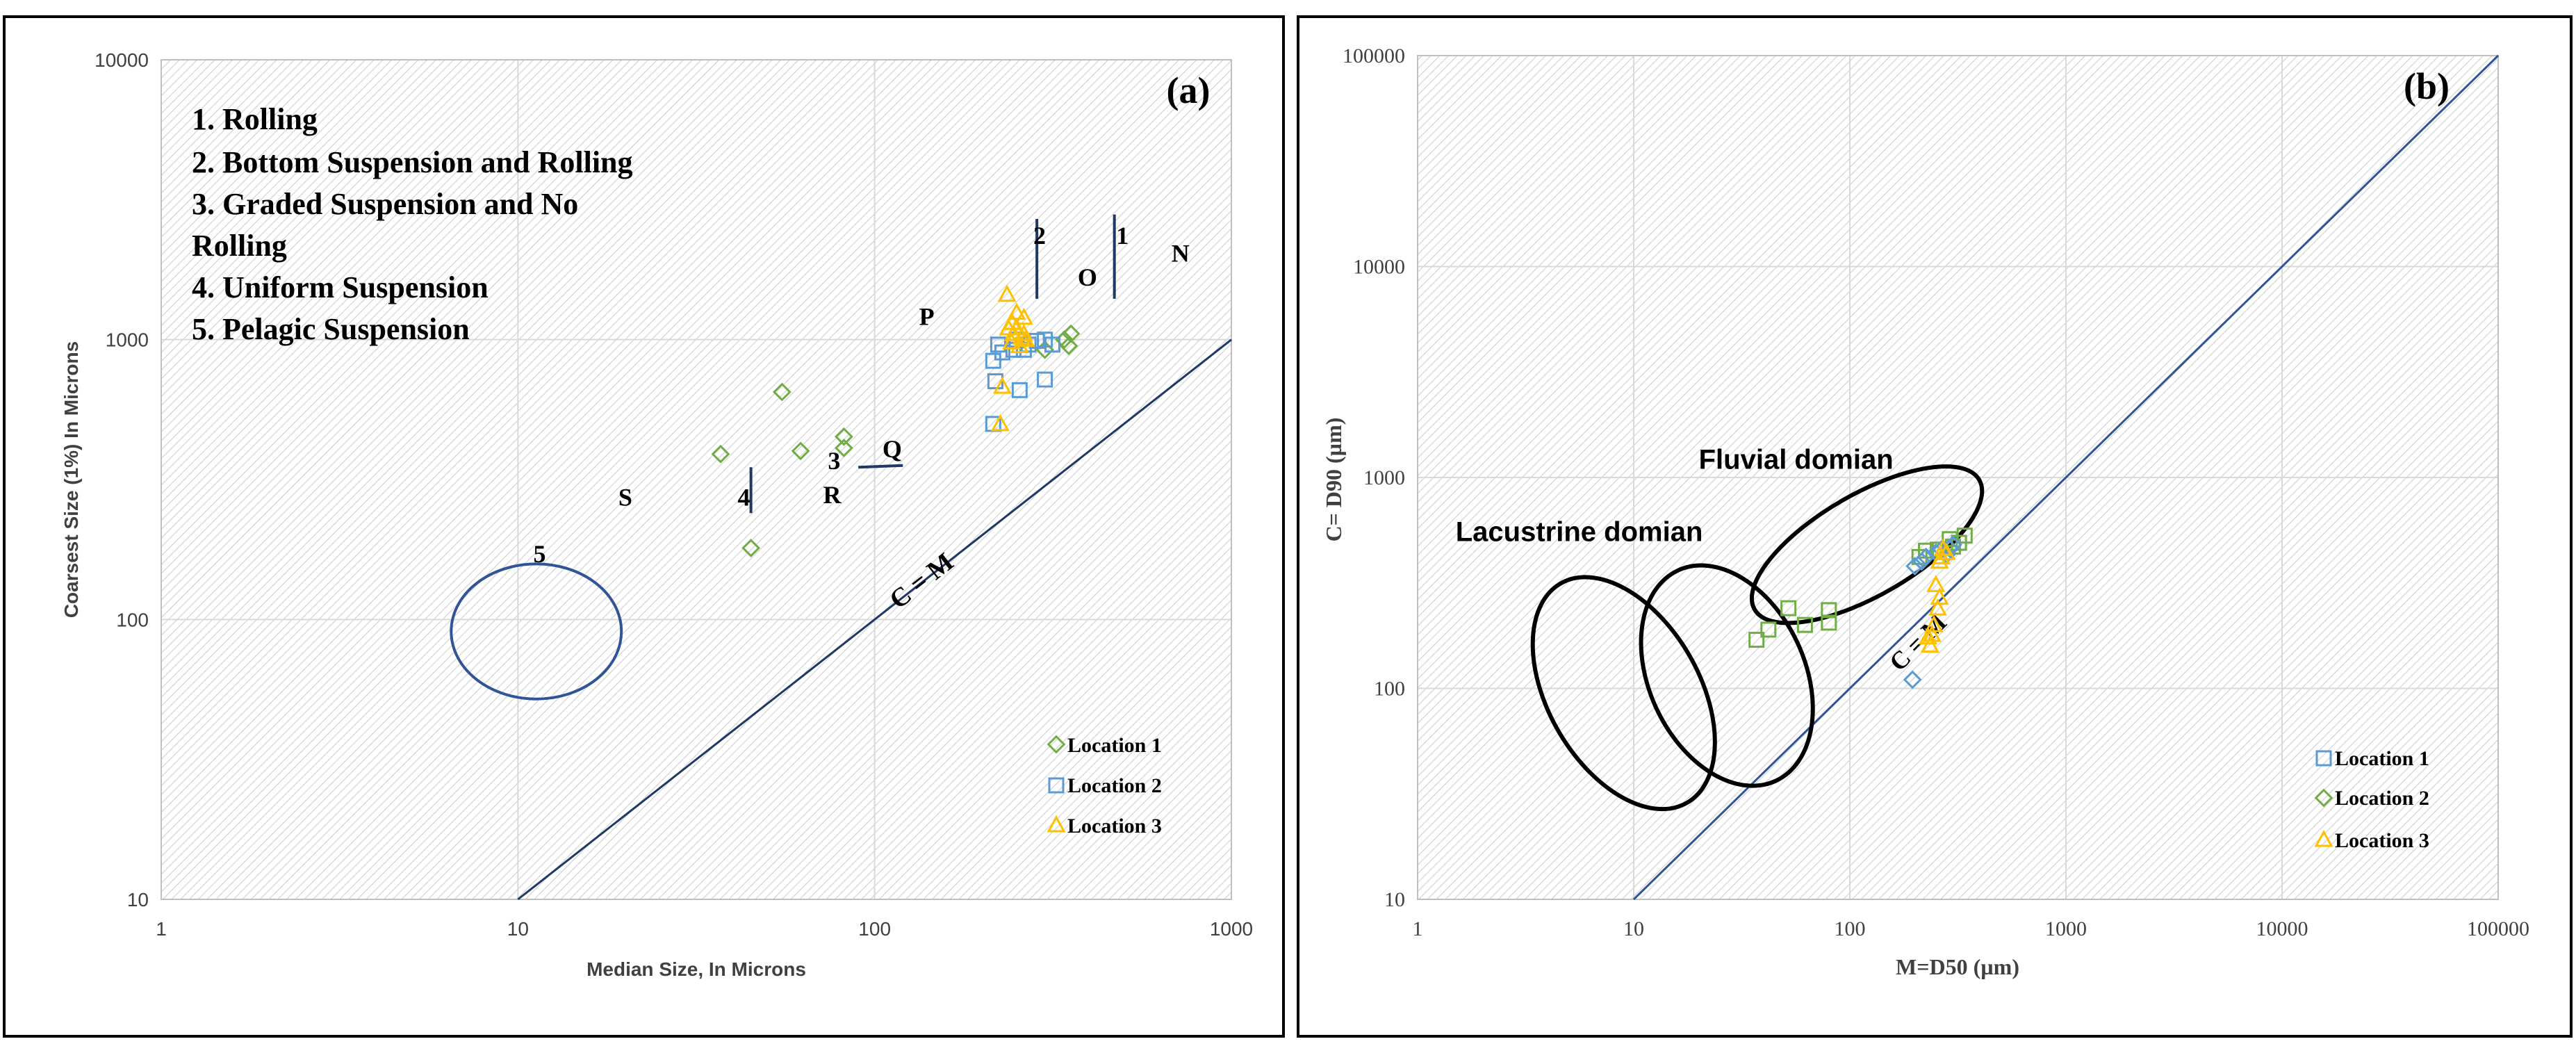 This screenshot has height=1046, width=2576. Describe the element at coordinates (1379, 267) in the screenshot. I see `y-tick-label: 10000` at that location.